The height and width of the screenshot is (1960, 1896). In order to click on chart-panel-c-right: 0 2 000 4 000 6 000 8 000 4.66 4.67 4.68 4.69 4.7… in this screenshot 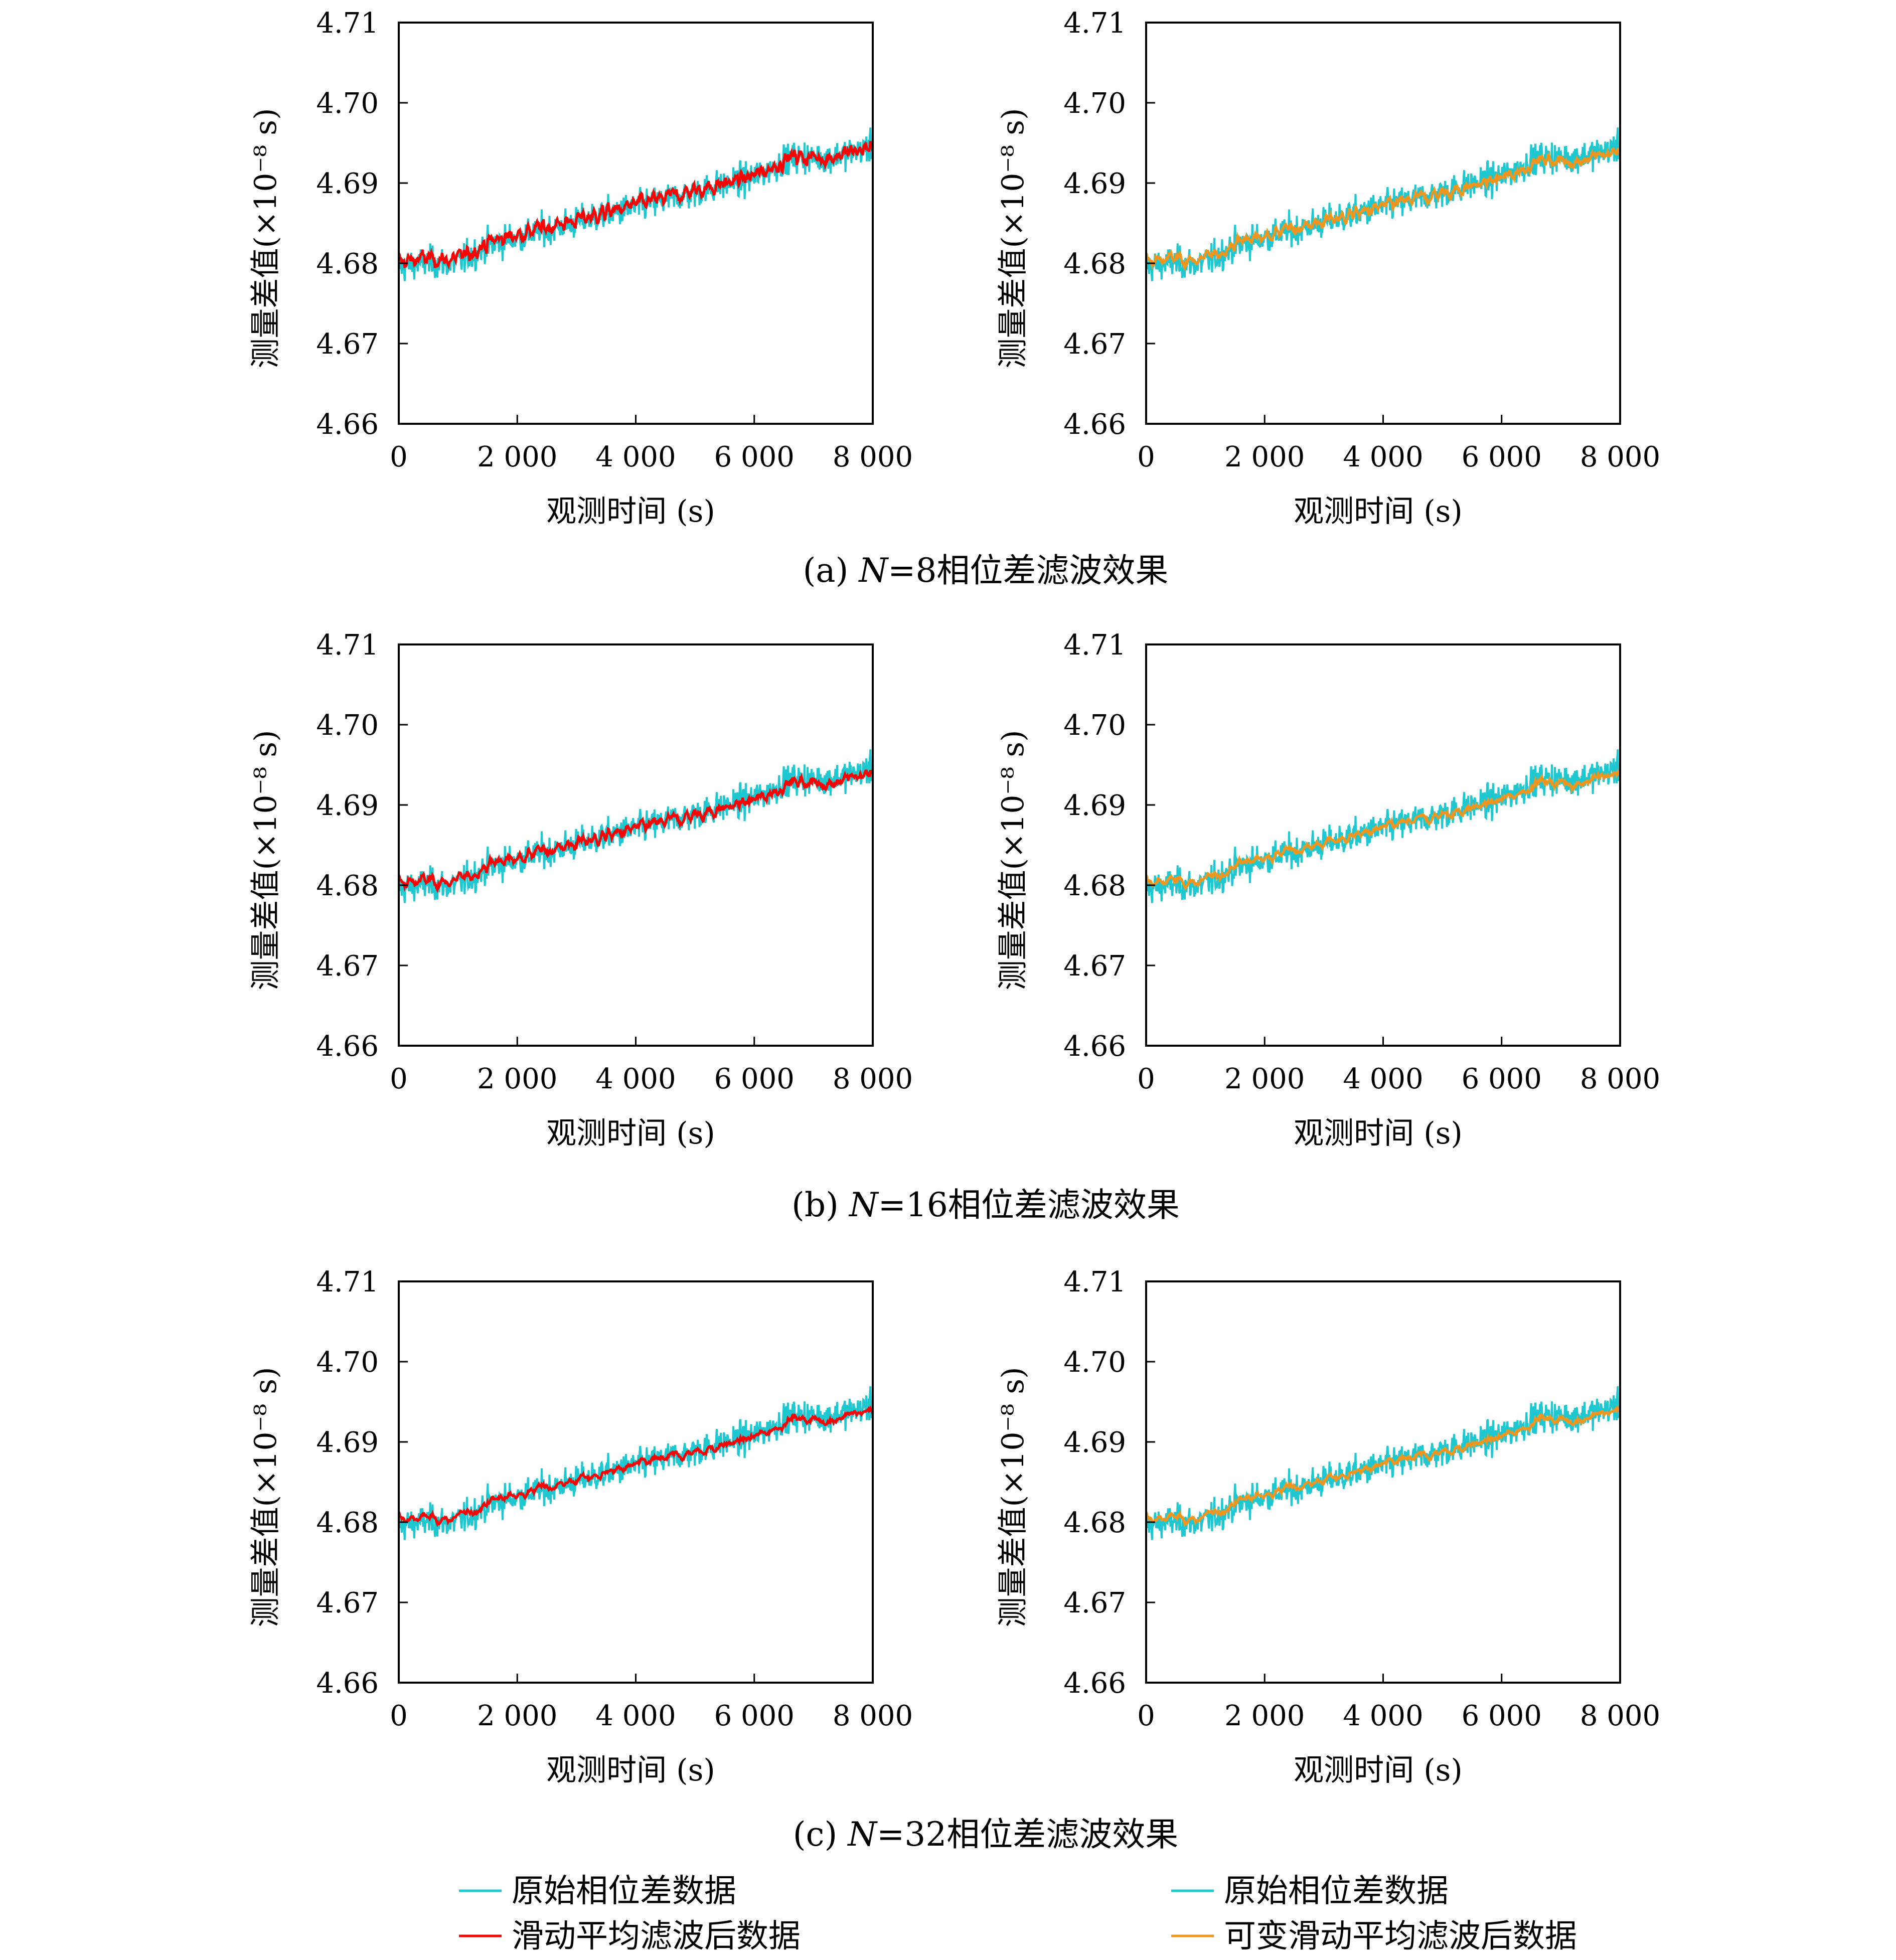, I will do `click(1328, 1527)`.